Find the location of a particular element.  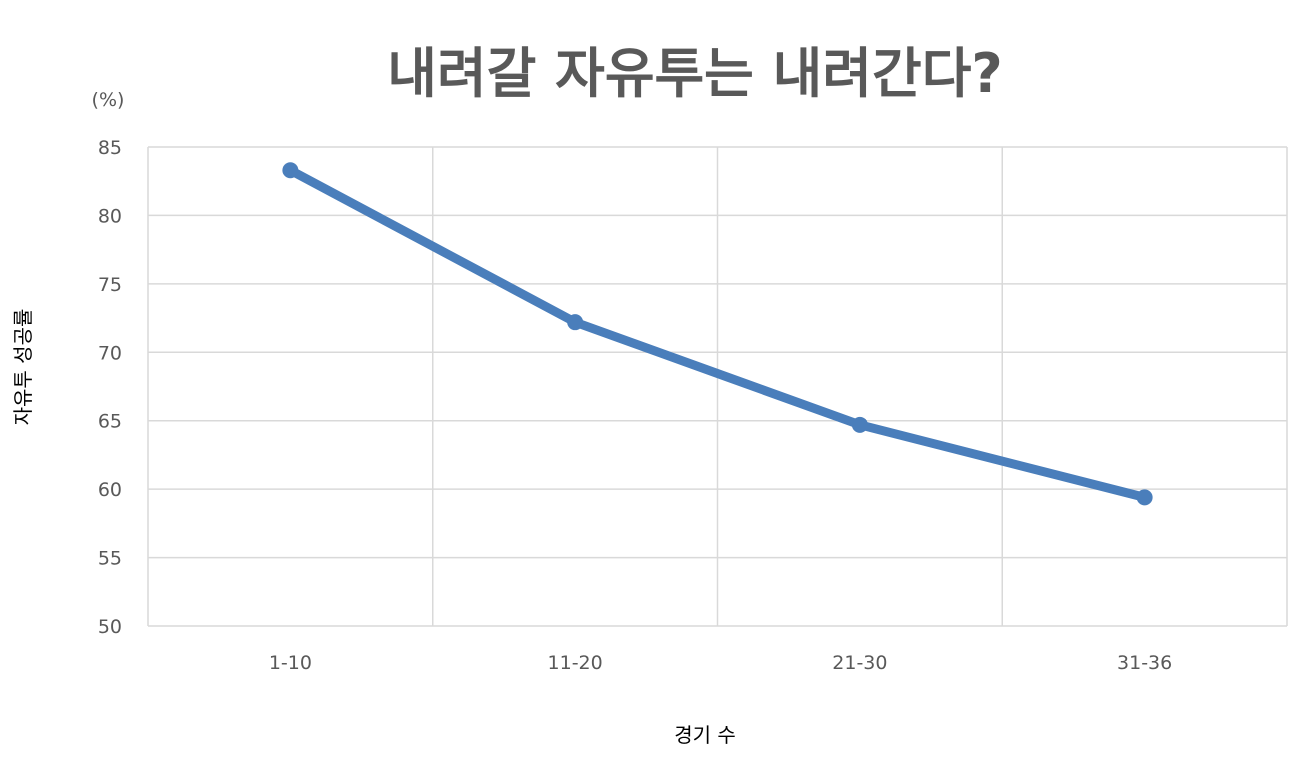

y-tick-label: 80 is located at coordinates (110, 216).